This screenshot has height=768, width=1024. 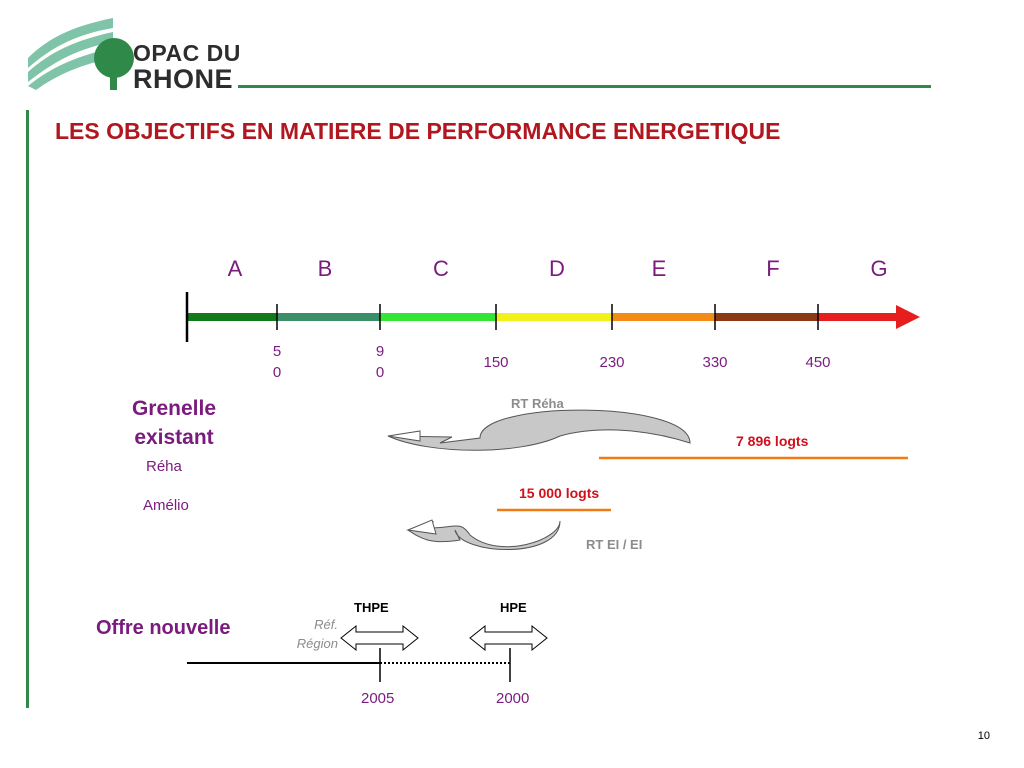 I want to click on segment-a, so click(x=232, y=317).